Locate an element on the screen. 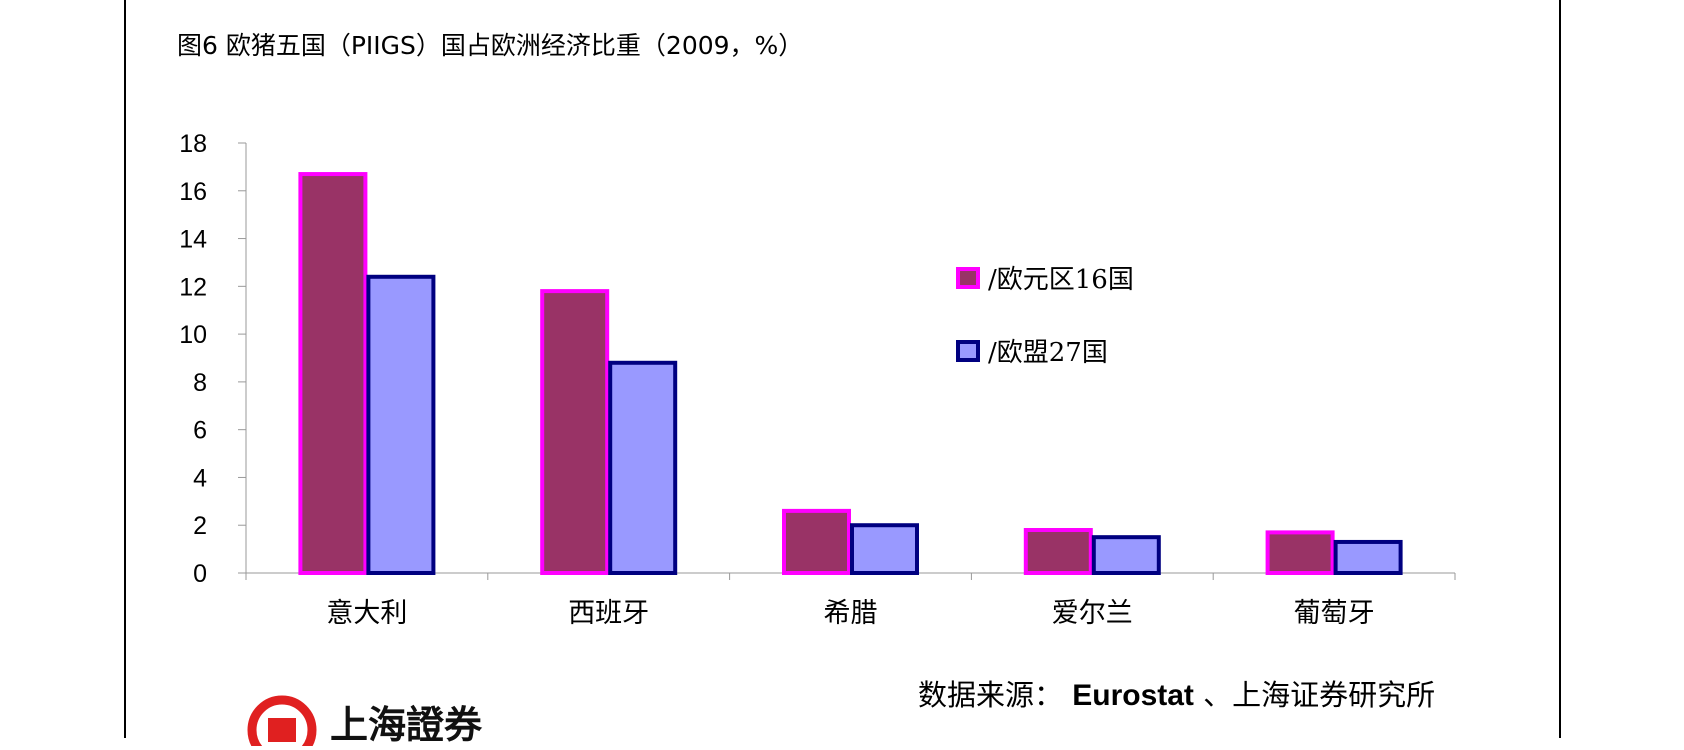  x-category-label: 希腊 is located at coordinates (851, 613).